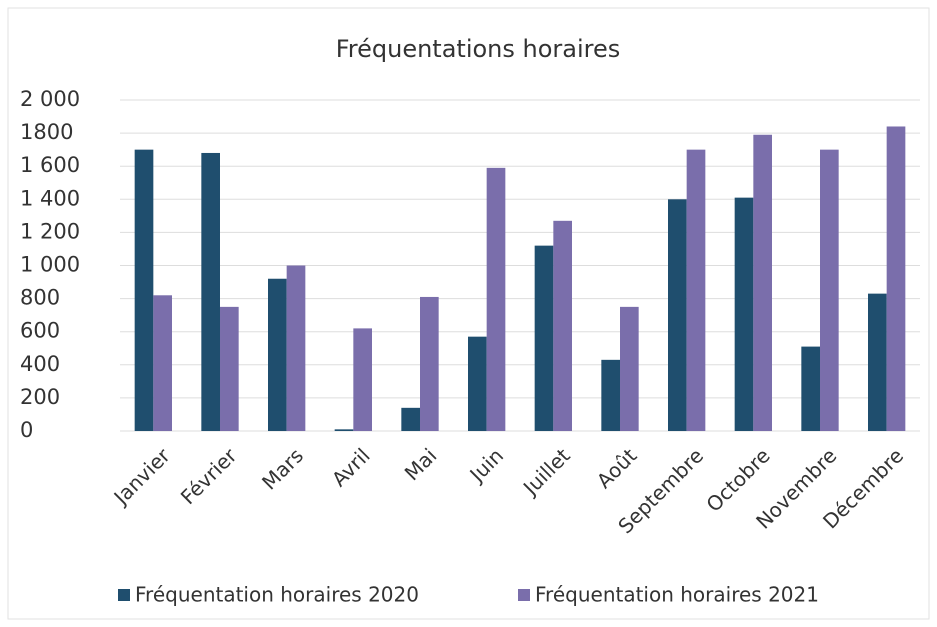 This screenshot has height=627, width=937. What do you see at coordinates (50, 198) in the screenshot?
I see `y-tick-label: 1 400` at bounding box center [50, 198].